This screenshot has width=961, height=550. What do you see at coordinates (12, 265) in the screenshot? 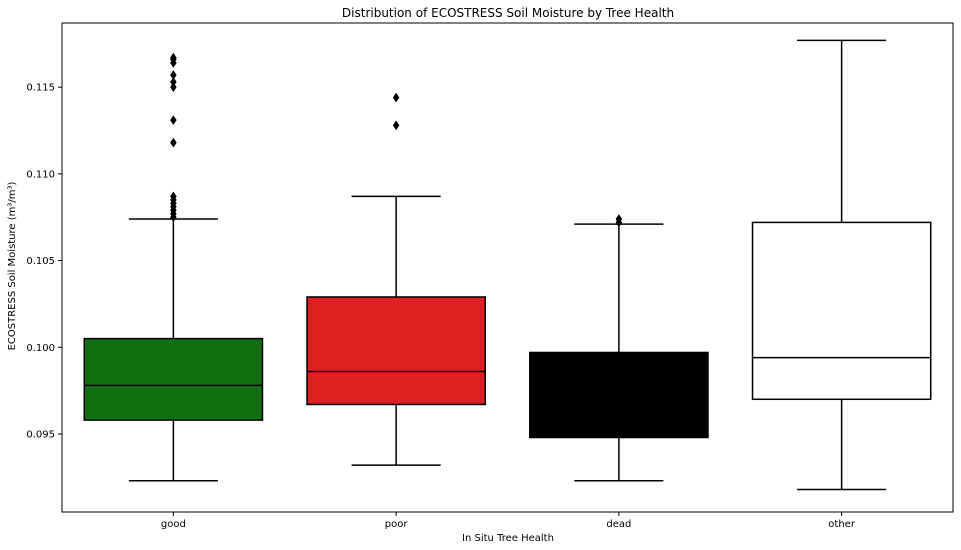
I see `y-axis-title: ECOSTRESS Soil Moisture (m³/m³)` at bounding box center [12, 265].